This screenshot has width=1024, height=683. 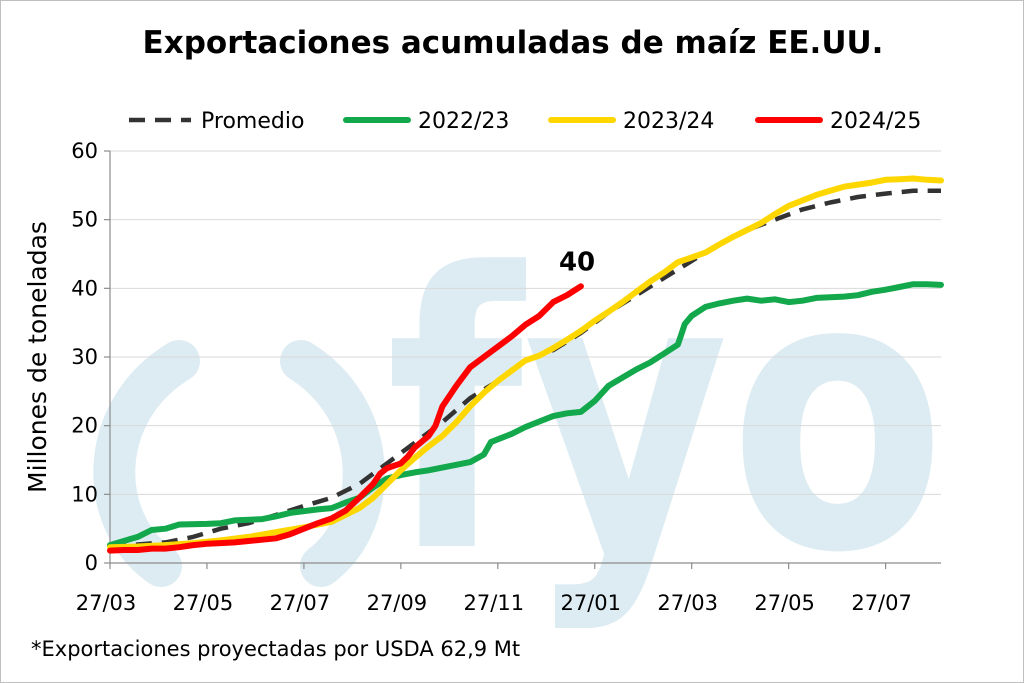 I want to click on y-tick-label: 0, so click(x=91, y=563).